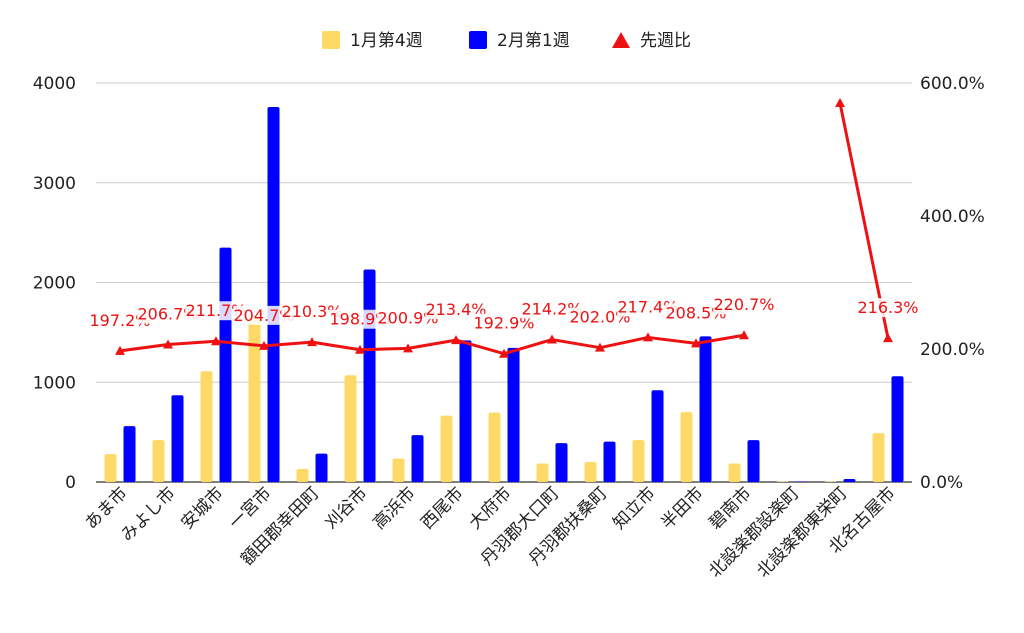  Describe the element at coordinates (54, 184) in the screenshot. I see `y-left-tick-label: 3000` at that location.